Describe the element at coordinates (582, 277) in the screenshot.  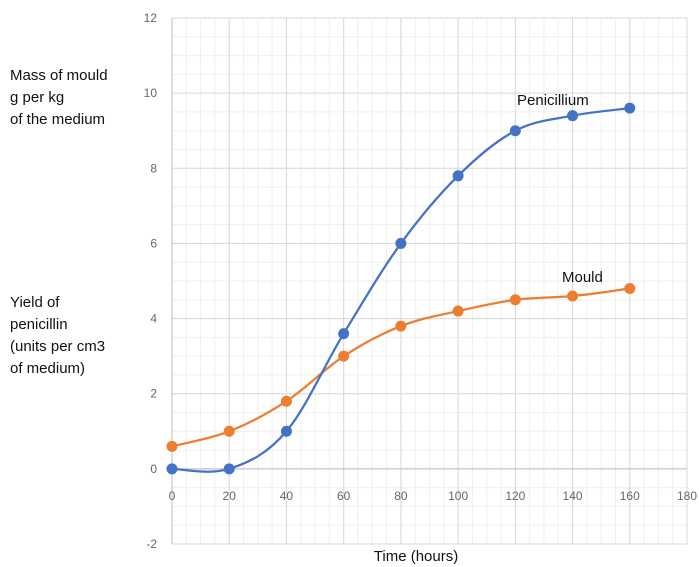
I see `series-label-mould: Mould` at that location.